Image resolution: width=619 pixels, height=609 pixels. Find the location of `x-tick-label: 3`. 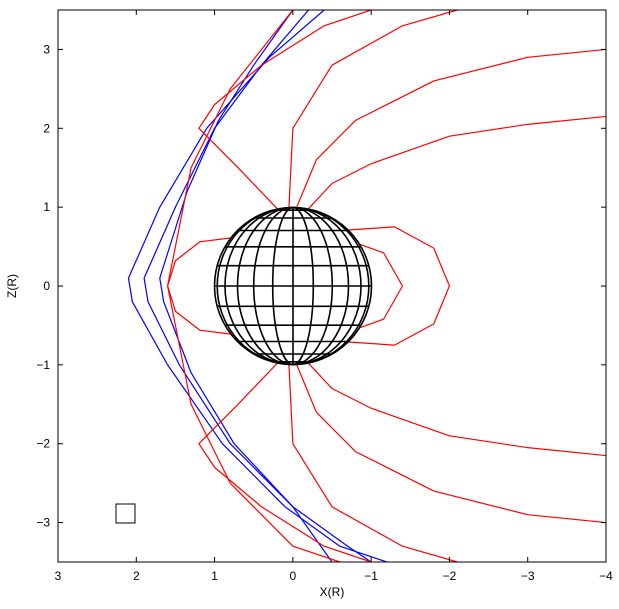

x-tick-label: 3 is located at coordinates (58, 576).